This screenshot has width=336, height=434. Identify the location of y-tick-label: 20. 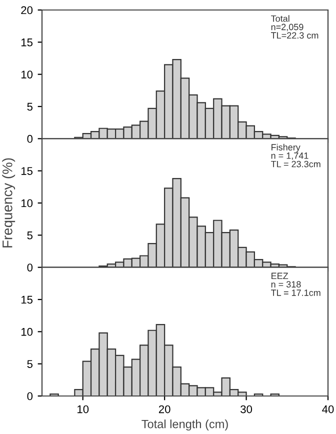
(27, 10).